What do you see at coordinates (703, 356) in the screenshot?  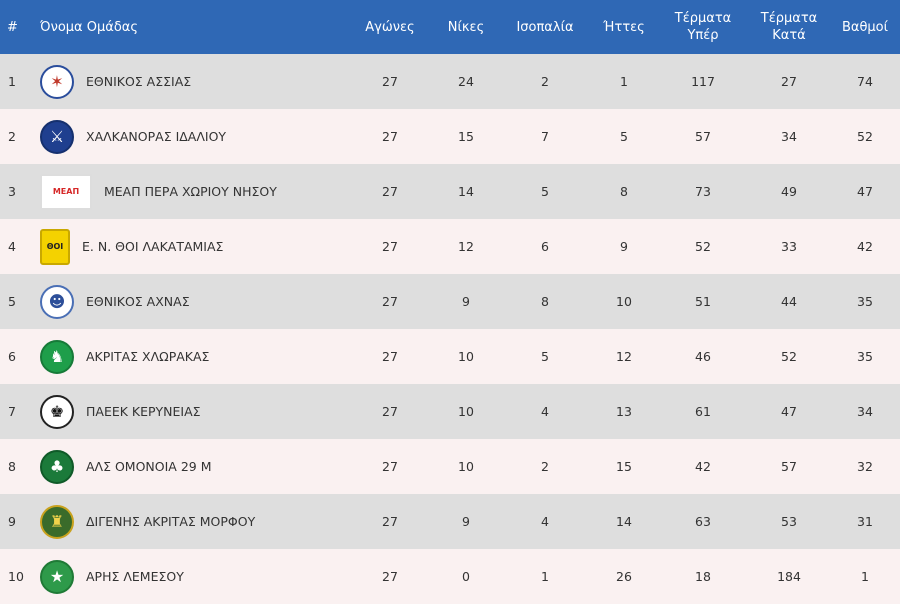 I see `cell-goals-for: 46` at bounding box center [703, 356].